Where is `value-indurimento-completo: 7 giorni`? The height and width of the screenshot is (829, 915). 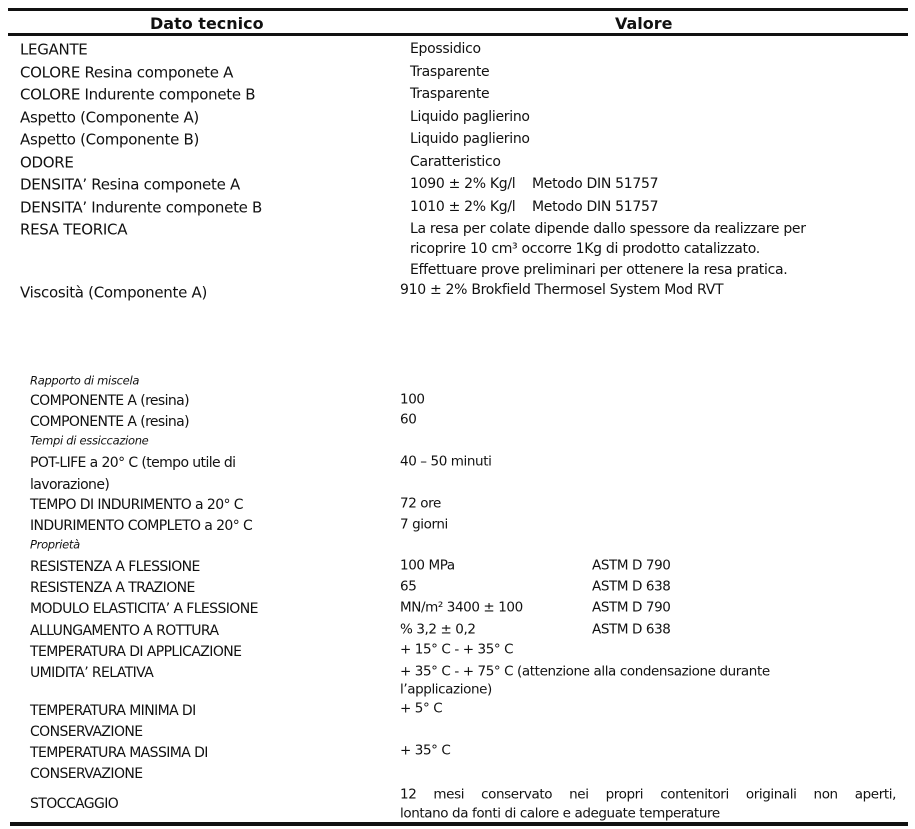 value-indurimento-completo: 7 giorni is located at coordinates (424, 524).